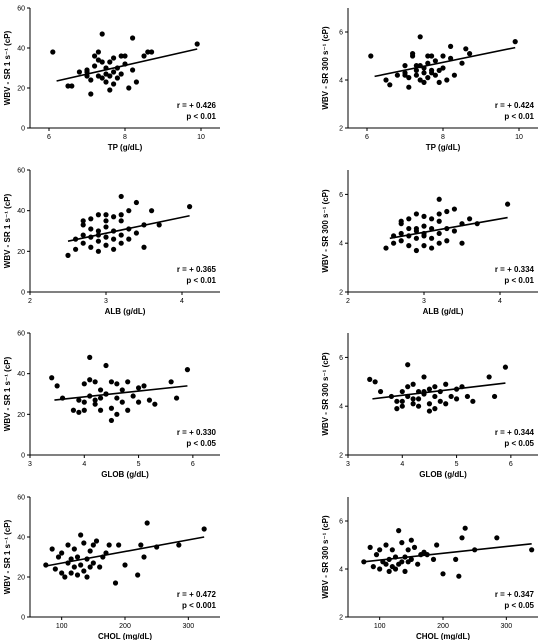 The height and width of the screenshot is (640, 550). I want to click on y-axis-label: WBV - SR 300 s⁻¹ (cP), so click(325, 557).